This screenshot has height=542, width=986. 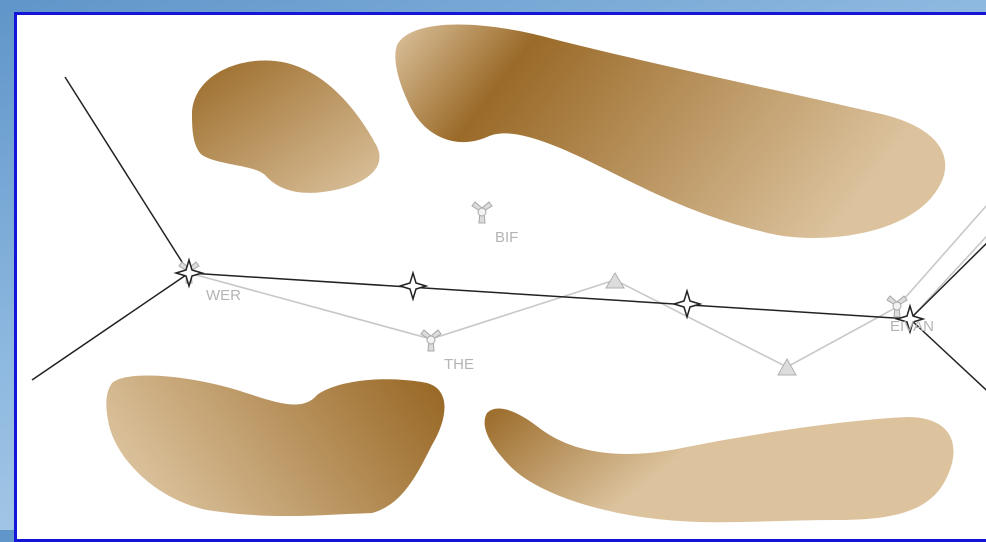 What do you see at coordinates (506, 237) in the screenshot?
I see `waypoint-label-bif: BIF` at bounding box center [506, 237].